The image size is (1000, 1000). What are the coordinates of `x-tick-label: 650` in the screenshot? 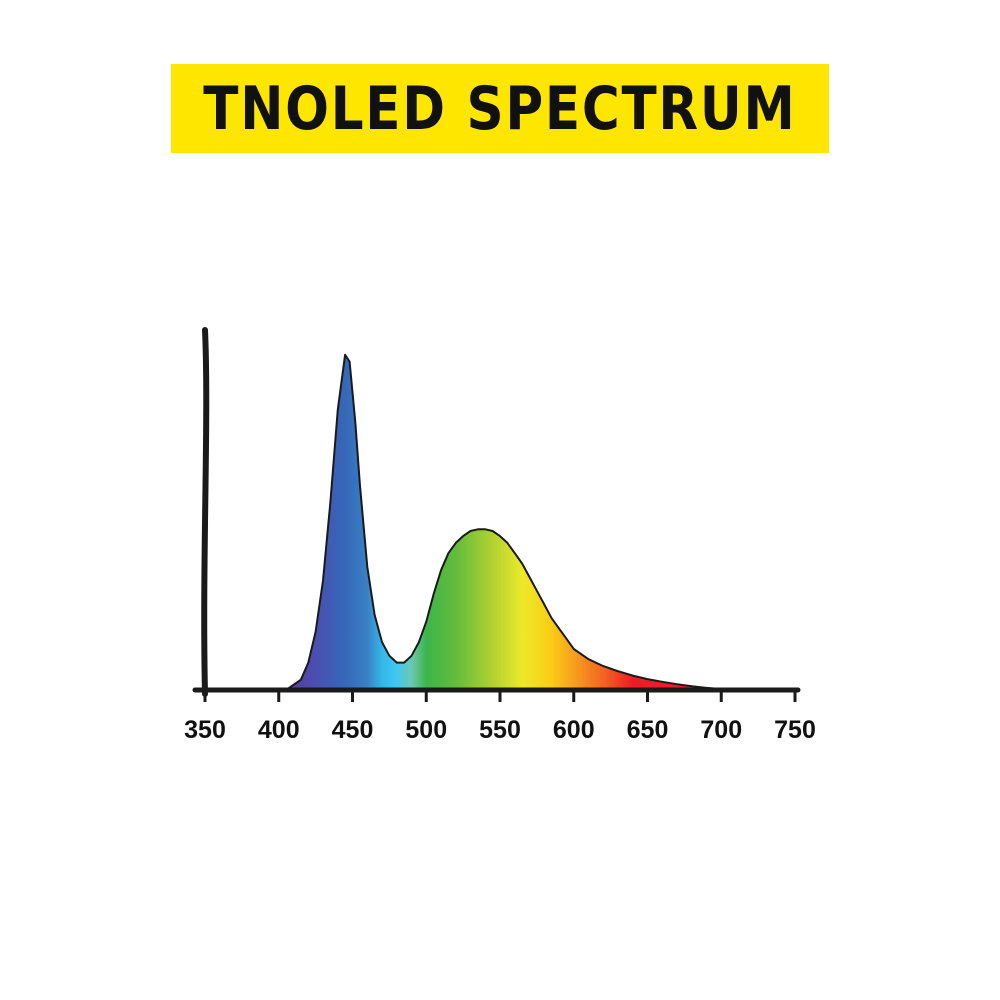 It's located at (648, 730).